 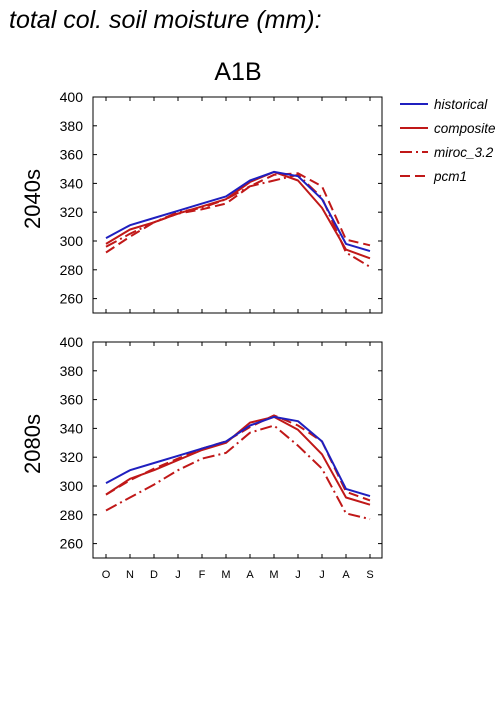 What do you see at coordinates (130, 575) in the screenshot?
I see `x-tick-label: N` at bounding box center [130, 575].